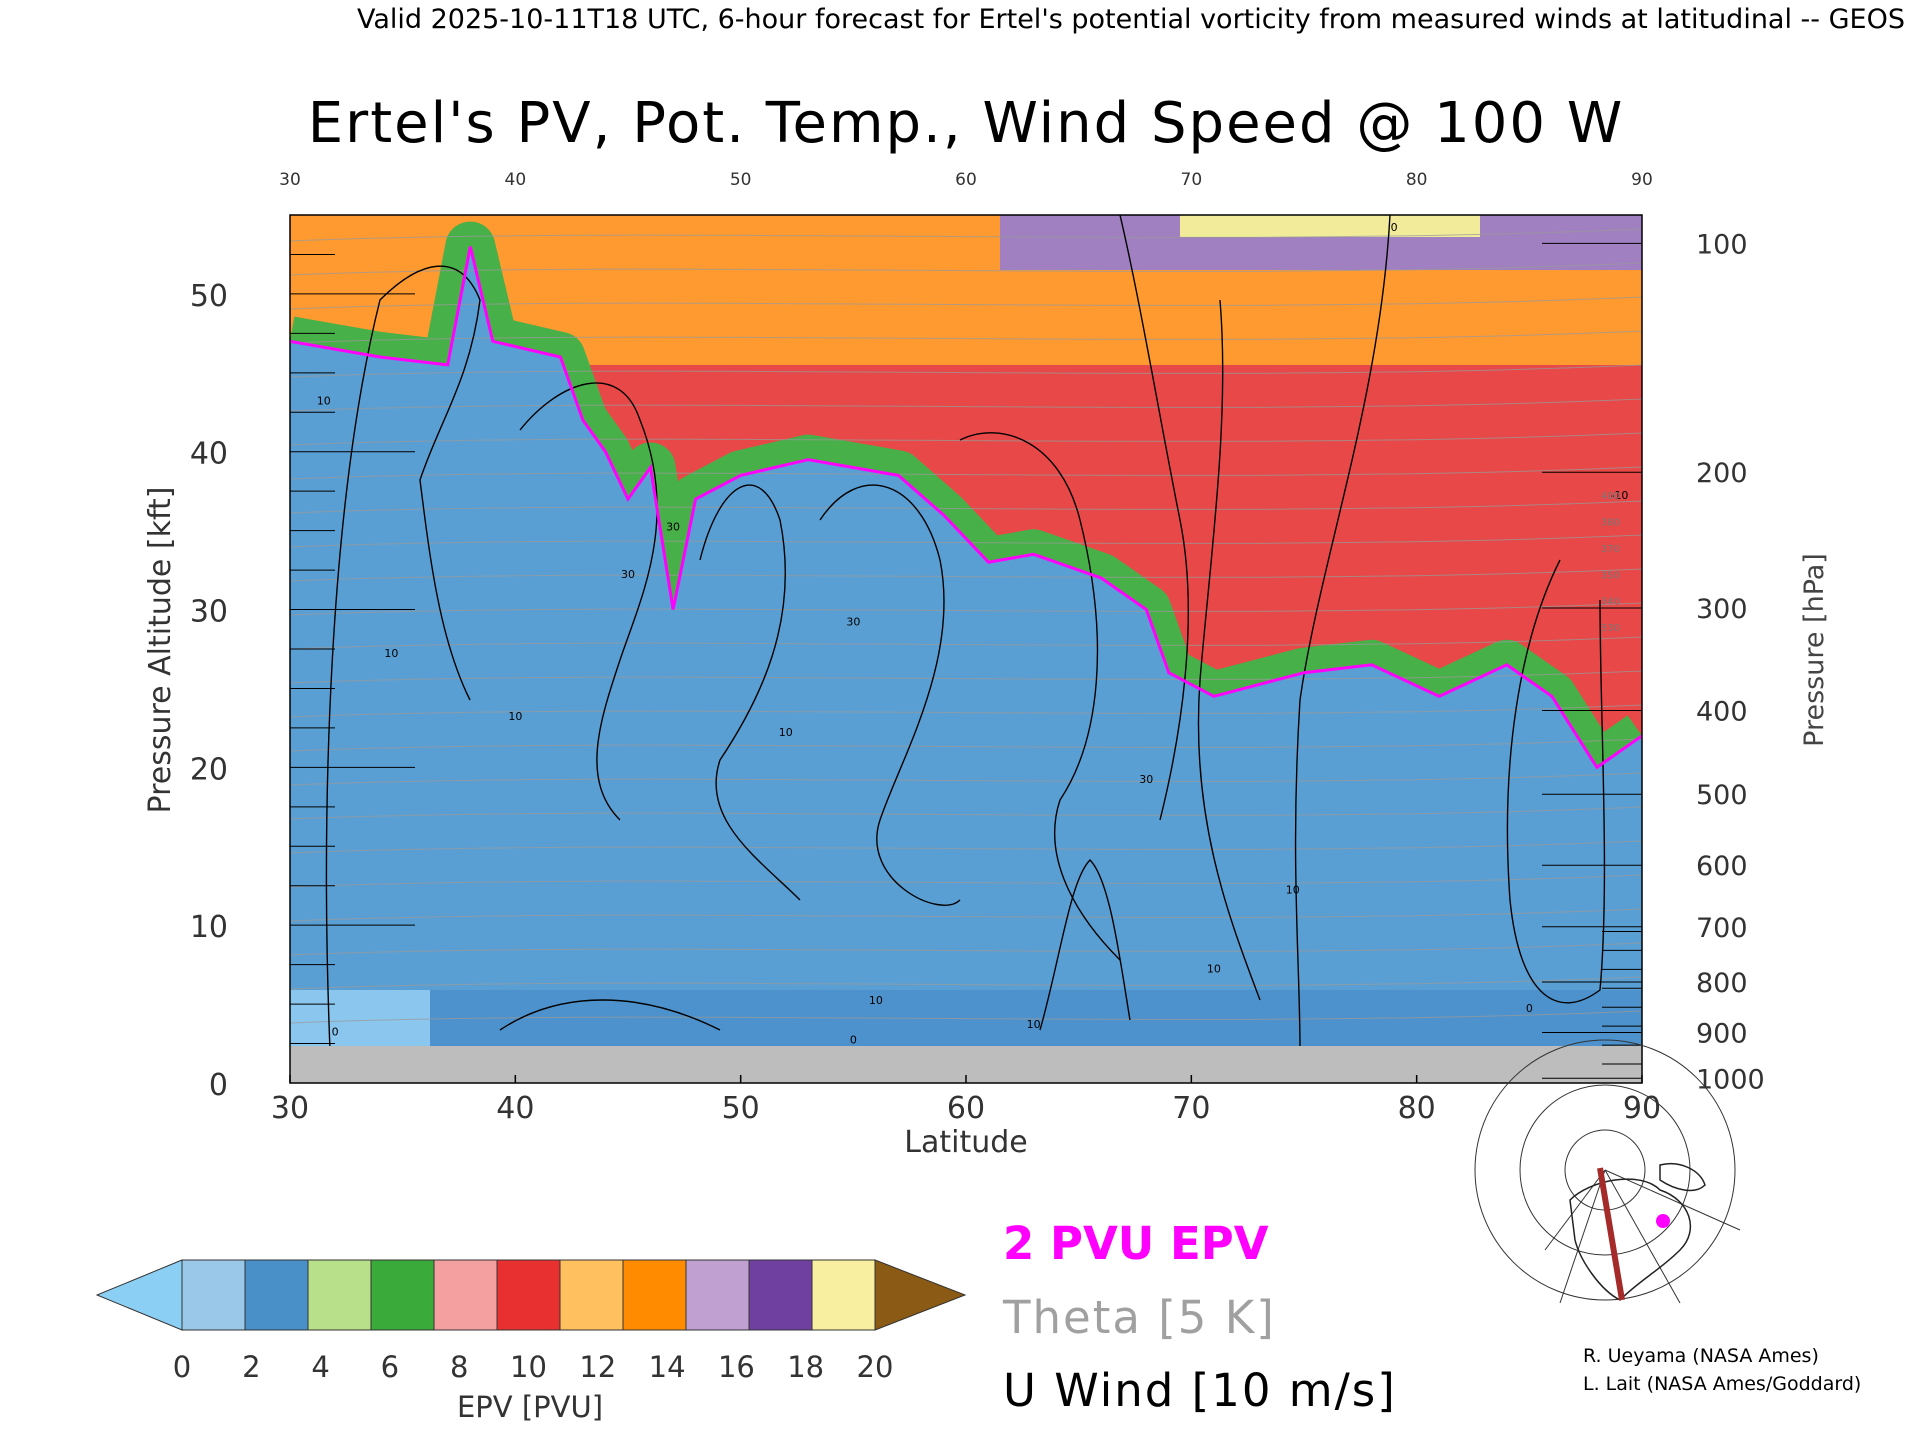 This screenshot has height=1444, width=1920. I want to click on x-tick-label: 60, so click(966, 1108).